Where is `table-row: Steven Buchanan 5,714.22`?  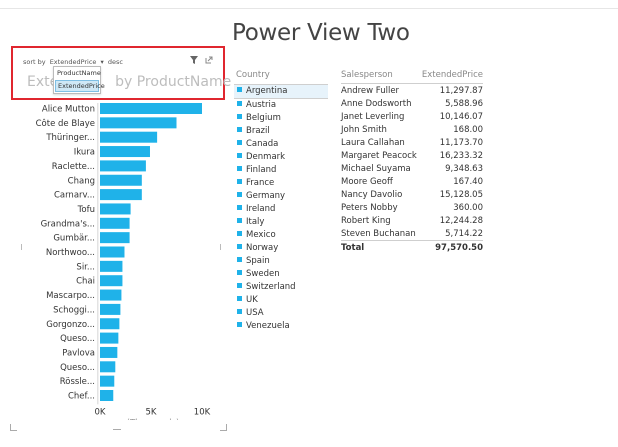
table-row: Steven Buchanan 5,714.22 is located at coordinates (412, 234).